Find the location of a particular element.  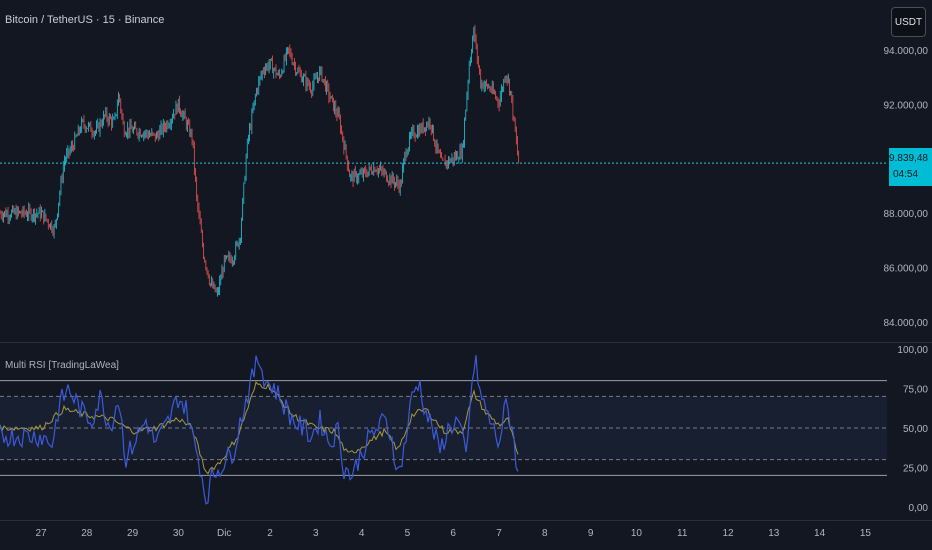

time-axis-label: 29 is located at coordinates (133, 533).